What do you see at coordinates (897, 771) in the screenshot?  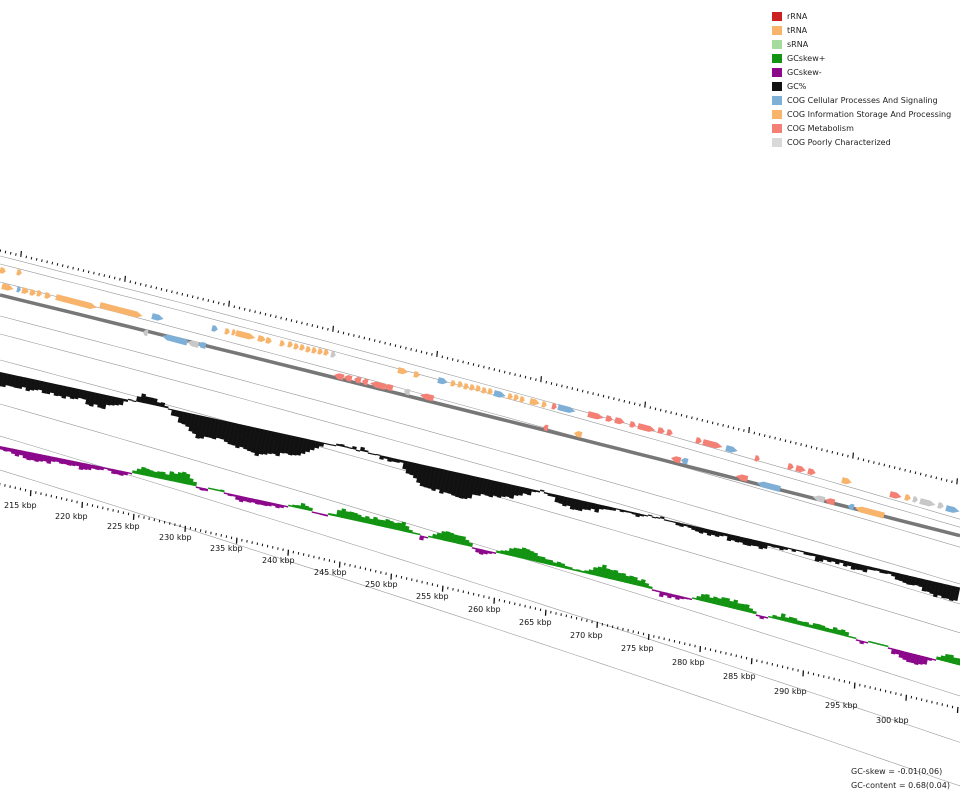 I see `gc-skew-stat: GC-skew = -0.01(0.06)` at bounding box center [897, 771].